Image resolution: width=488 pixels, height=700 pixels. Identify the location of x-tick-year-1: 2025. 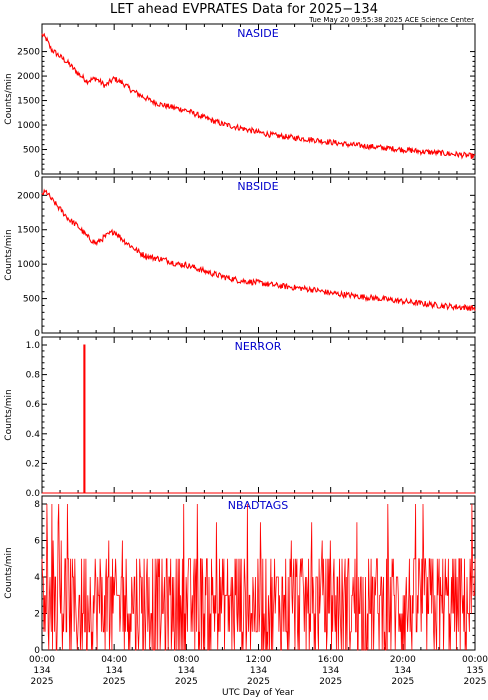
(114, 682).